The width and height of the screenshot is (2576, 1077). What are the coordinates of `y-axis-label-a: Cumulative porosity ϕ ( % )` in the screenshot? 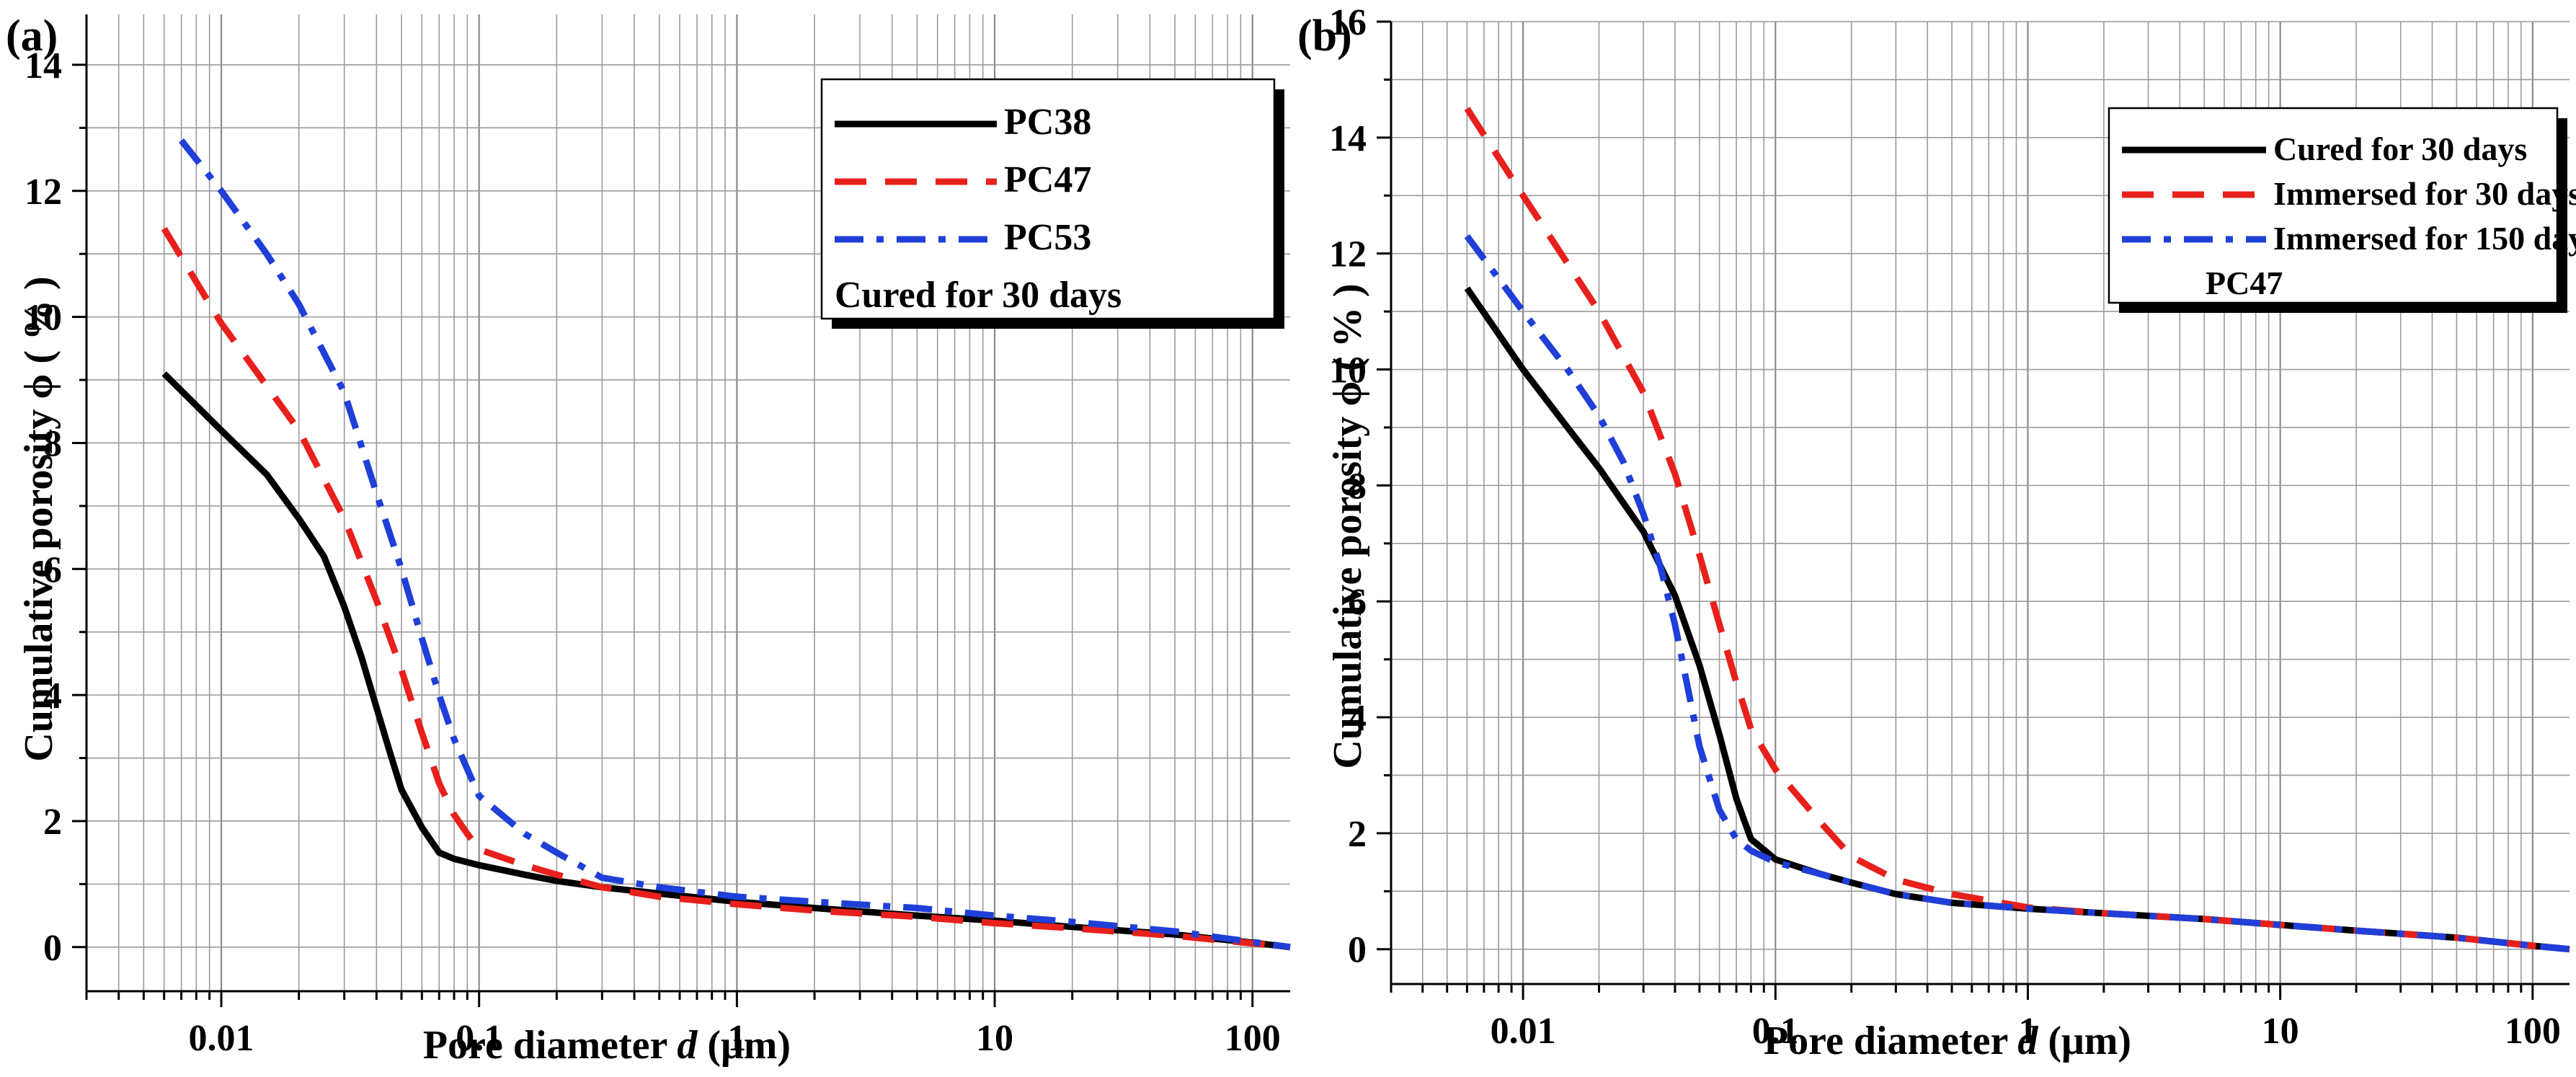 It's located at (39, 518).